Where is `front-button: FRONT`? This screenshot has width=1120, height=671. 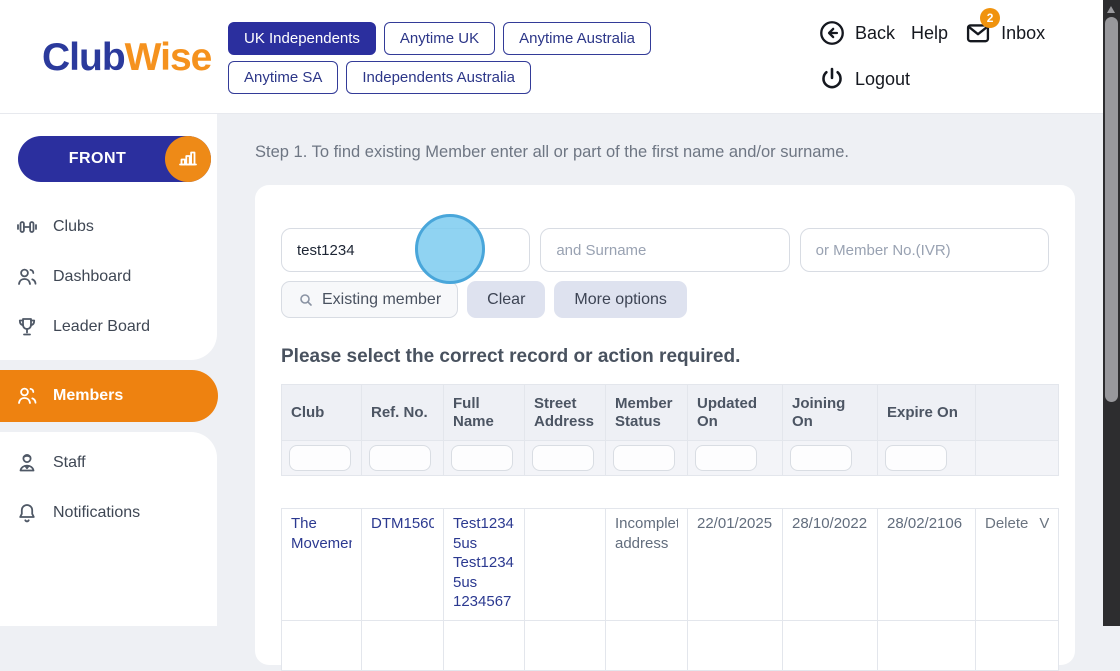
front-button: FRONT is located at coordinates (114, 159).